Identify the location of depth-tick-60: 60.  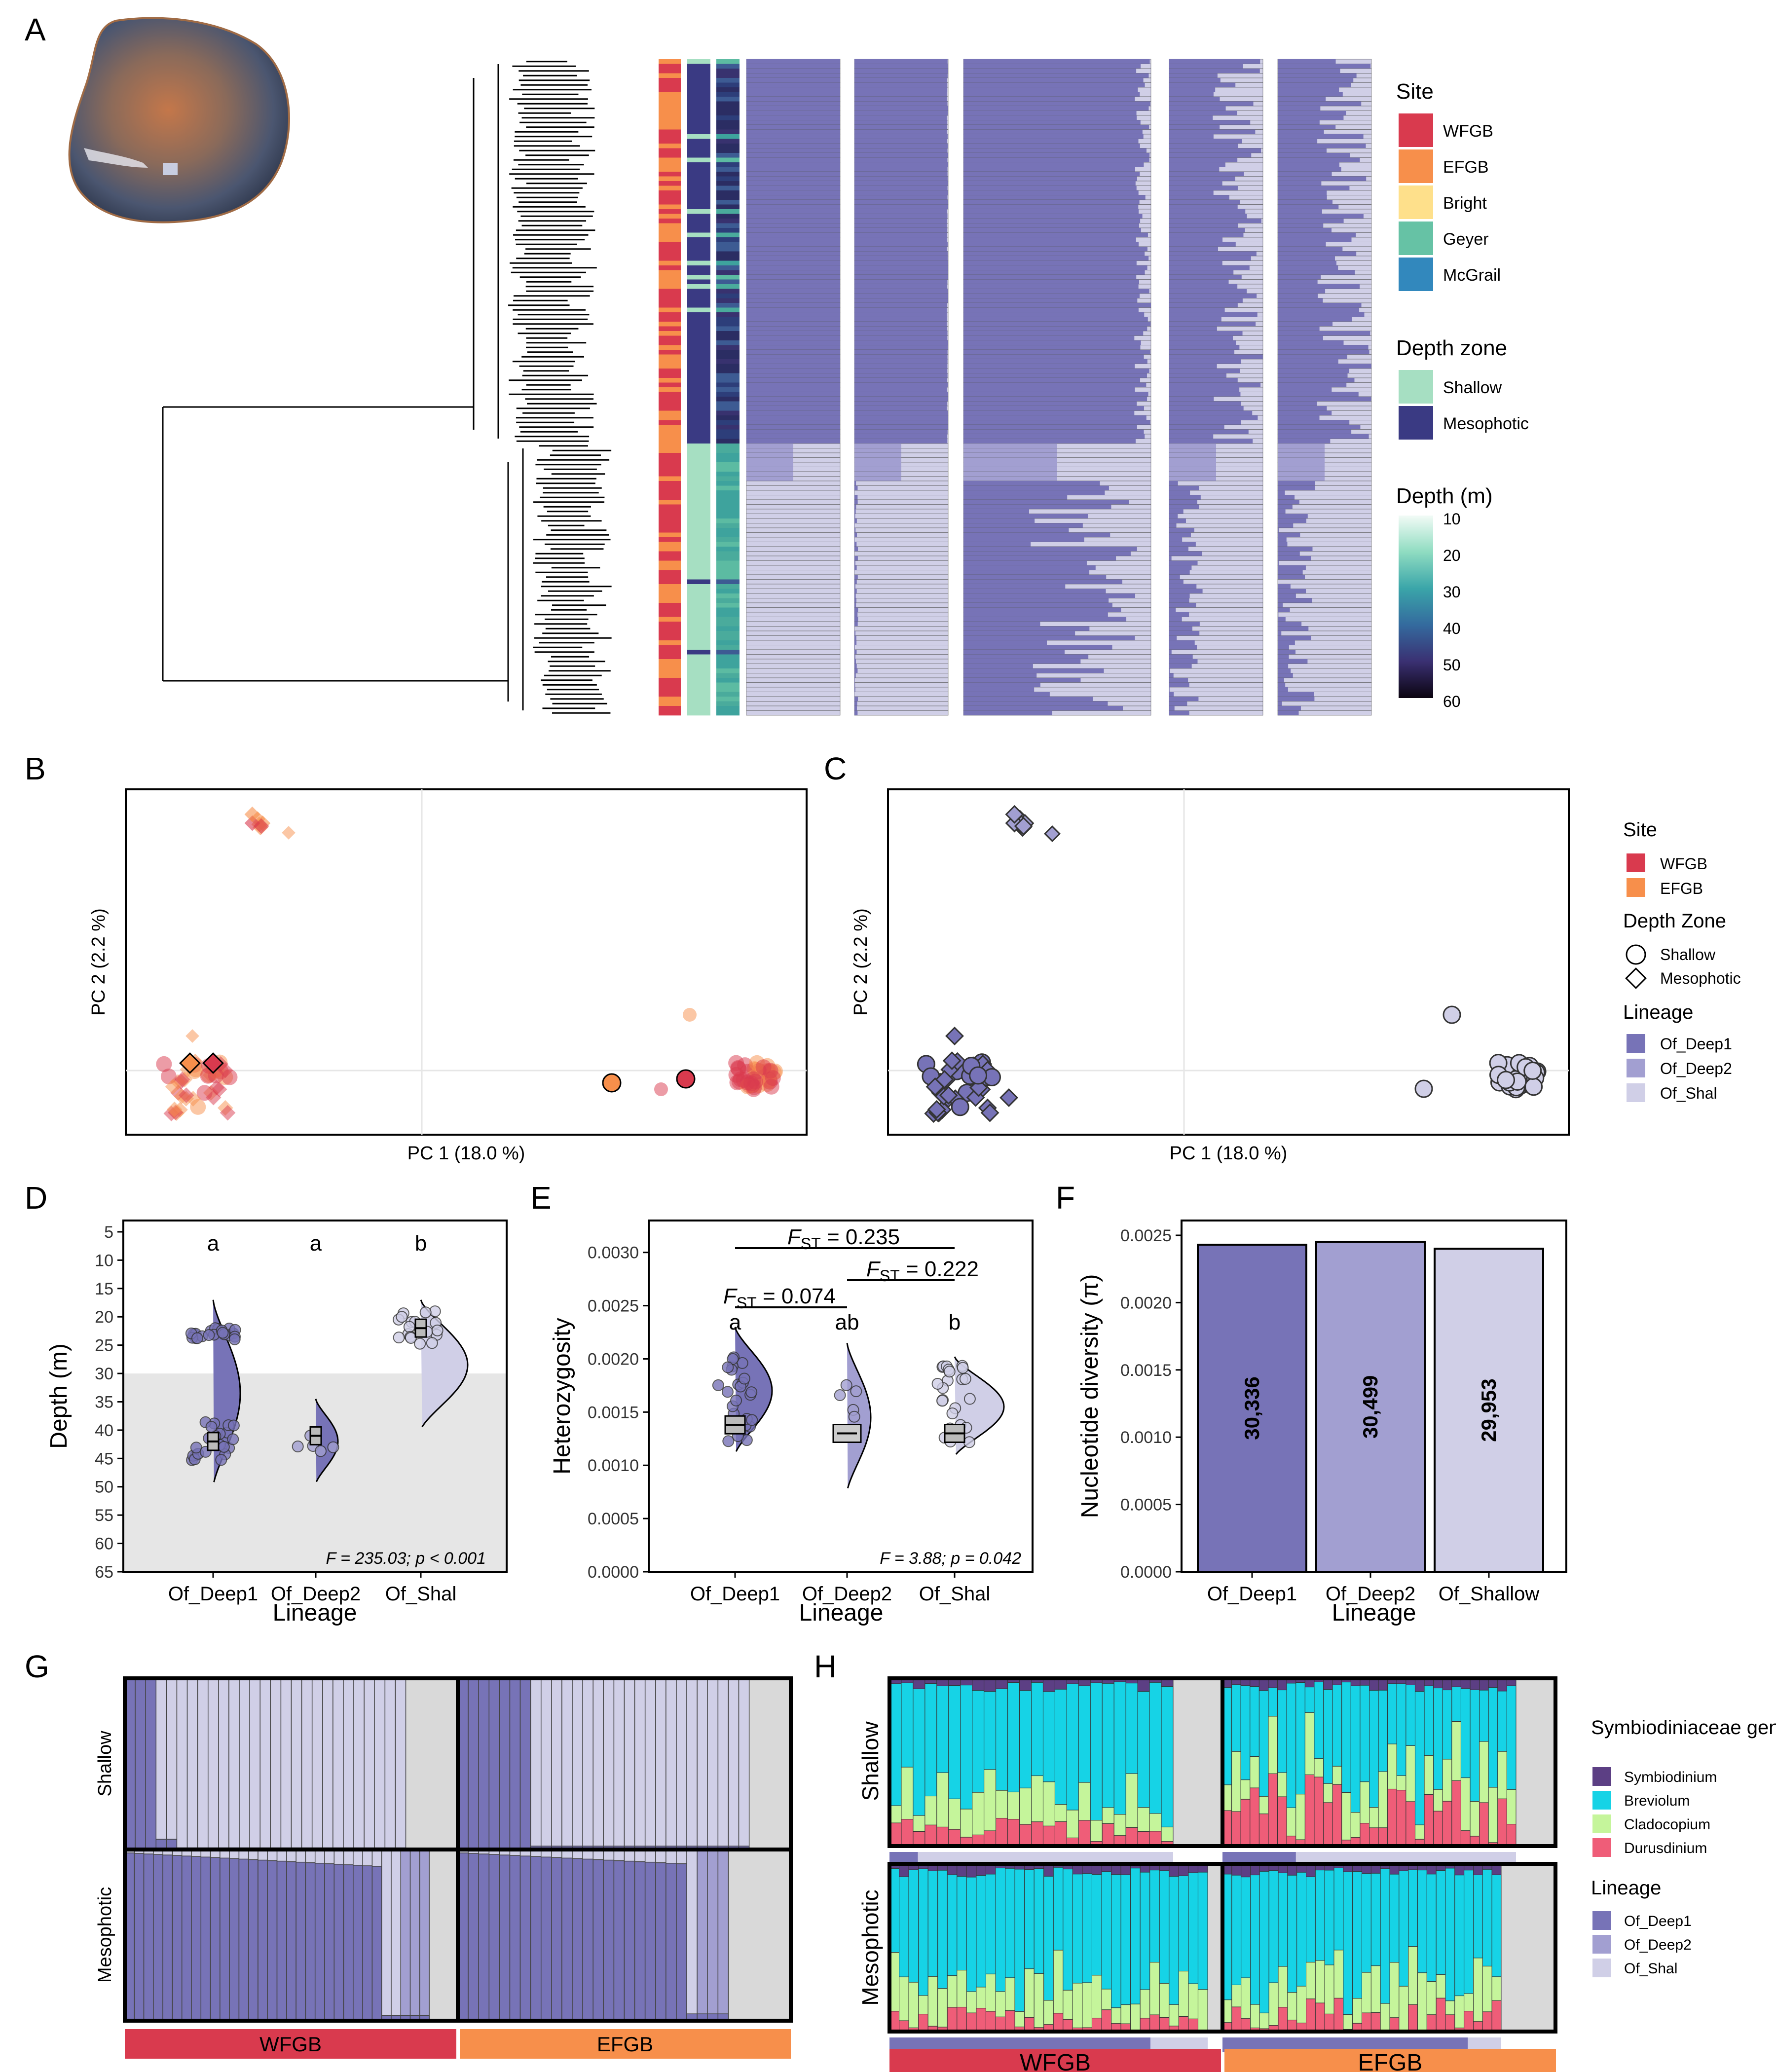
(1452, 702).